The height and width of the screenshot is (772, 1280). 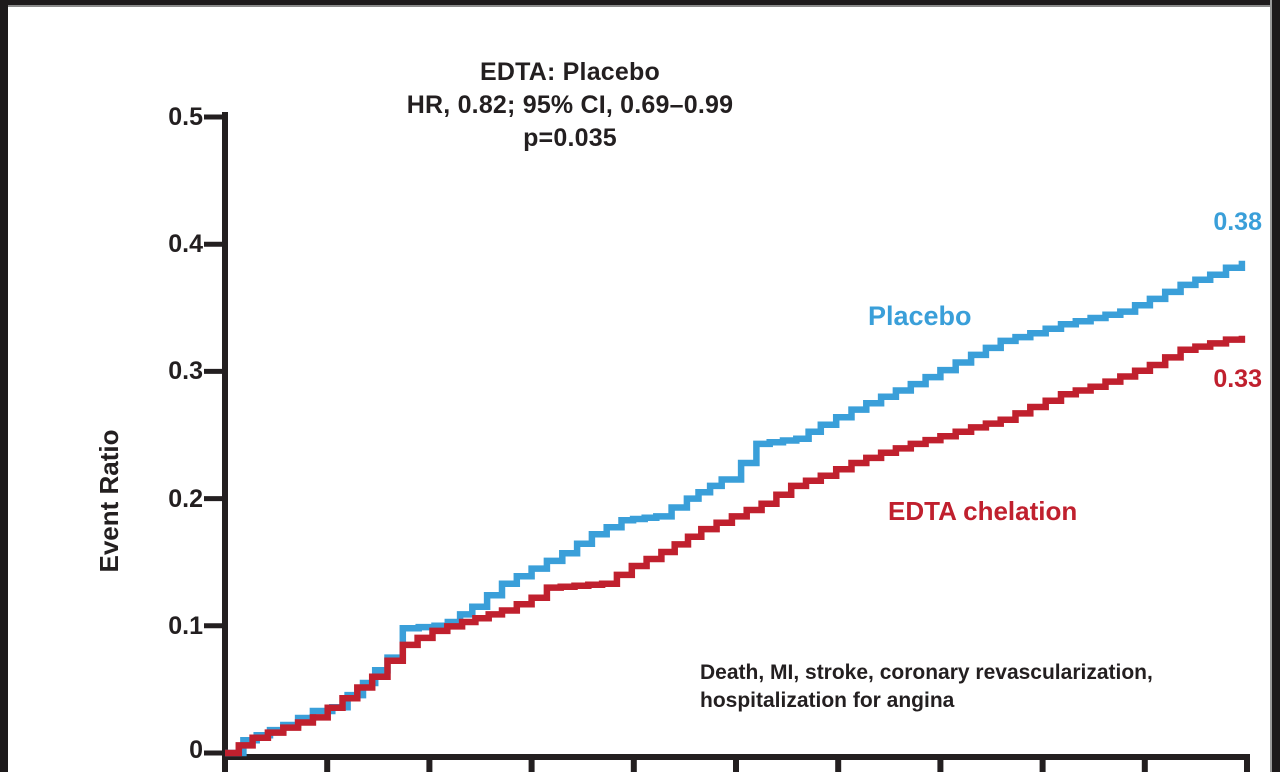 What do you see at coordinates (1237, 222) in the screenshot?
I see `placebo-final-event-ratio: 0.38` at bounding box center [1237, 222].